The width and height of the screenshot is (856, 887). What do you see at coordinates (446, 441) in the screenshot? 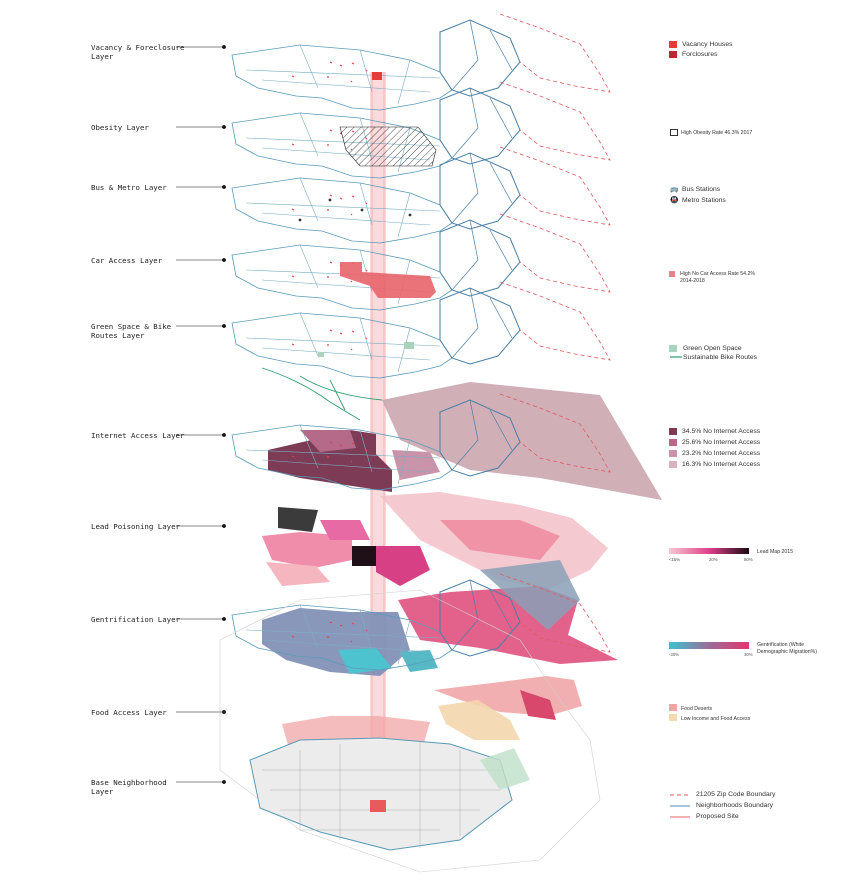
I see `internet-access-layer-map` at bounding box center [446, 441].